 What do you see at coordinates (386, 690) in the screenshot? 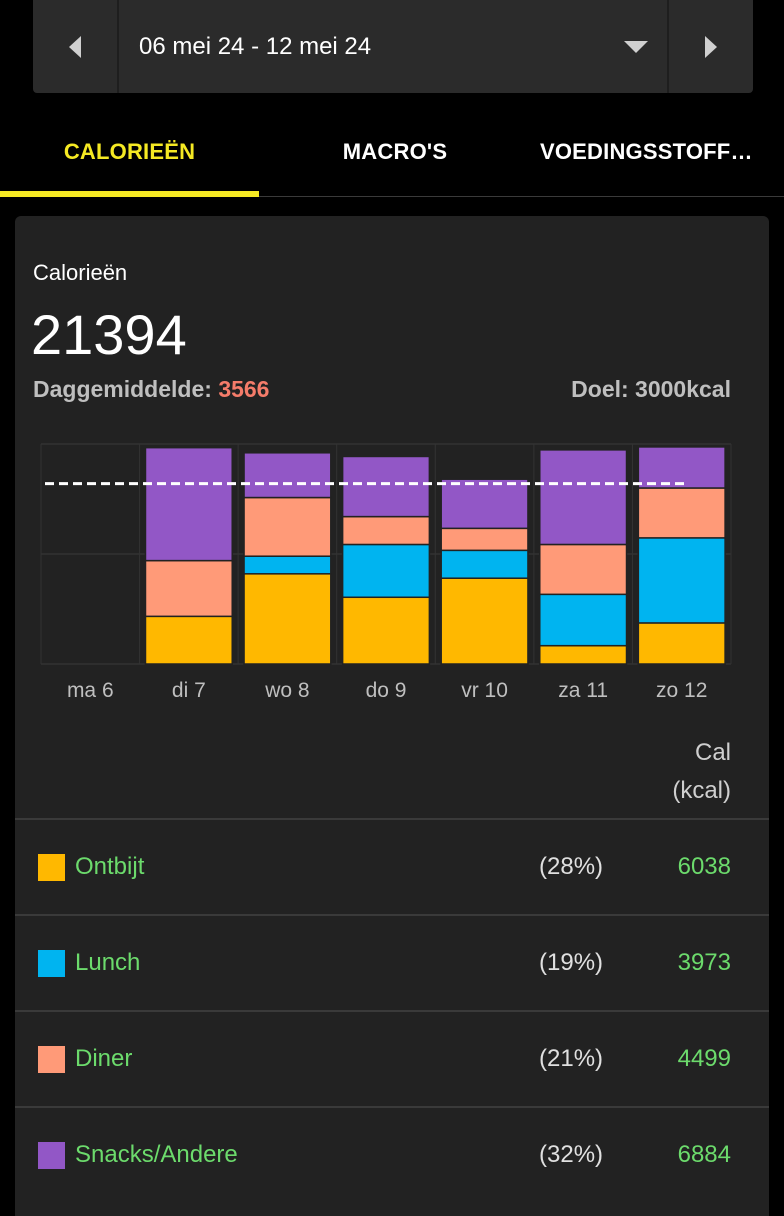
I see `x-tick-label: do 9` at bounding box center [386, 690].